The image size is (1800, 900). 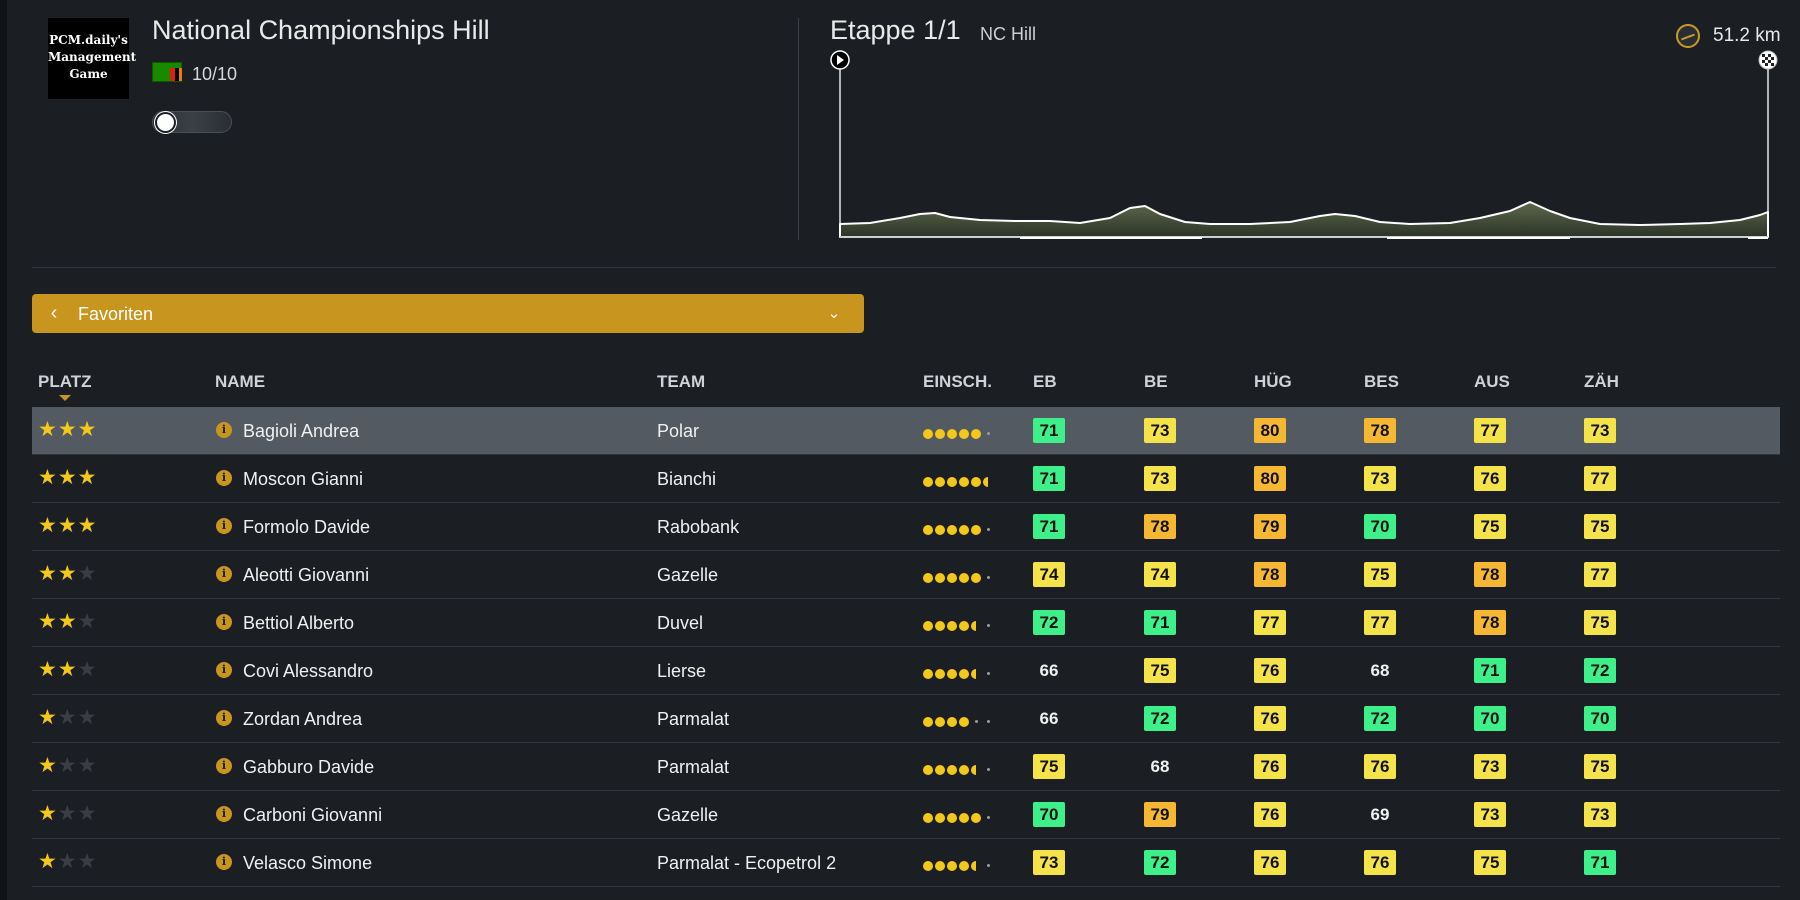 What do you see at coordinates (65, 381) in the screenshot?
I see `col-platz: PLATZ` at bounding box center [65, 381].